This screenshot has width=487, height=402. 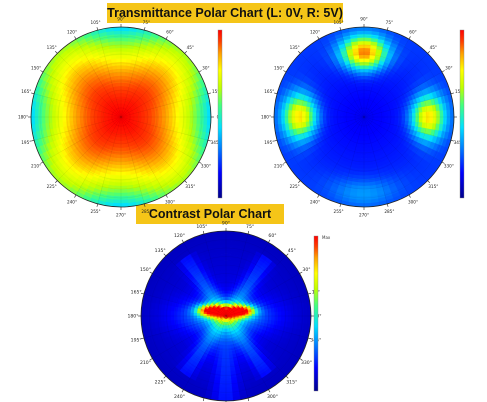 What do you see at coordinates (206, 166) in the screenshot?
I see `angle-label: 330°` at bounding box center [206, 166].